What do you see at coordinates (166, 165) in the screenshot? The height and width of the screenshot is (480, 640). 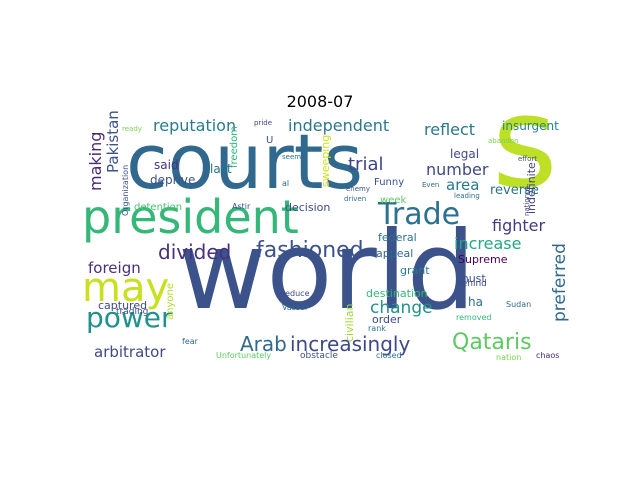 I see `cloud-word: said` at bounding box center [166, 165].